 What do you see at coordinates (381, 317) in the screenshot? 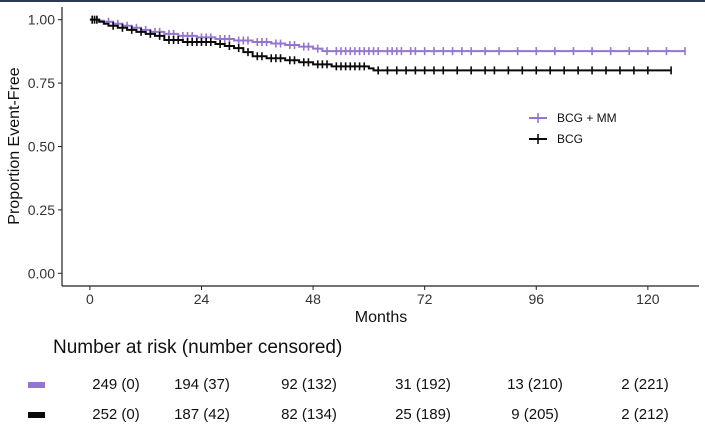
I see `x-axis-title: Months` at bounding box center [381, 317].